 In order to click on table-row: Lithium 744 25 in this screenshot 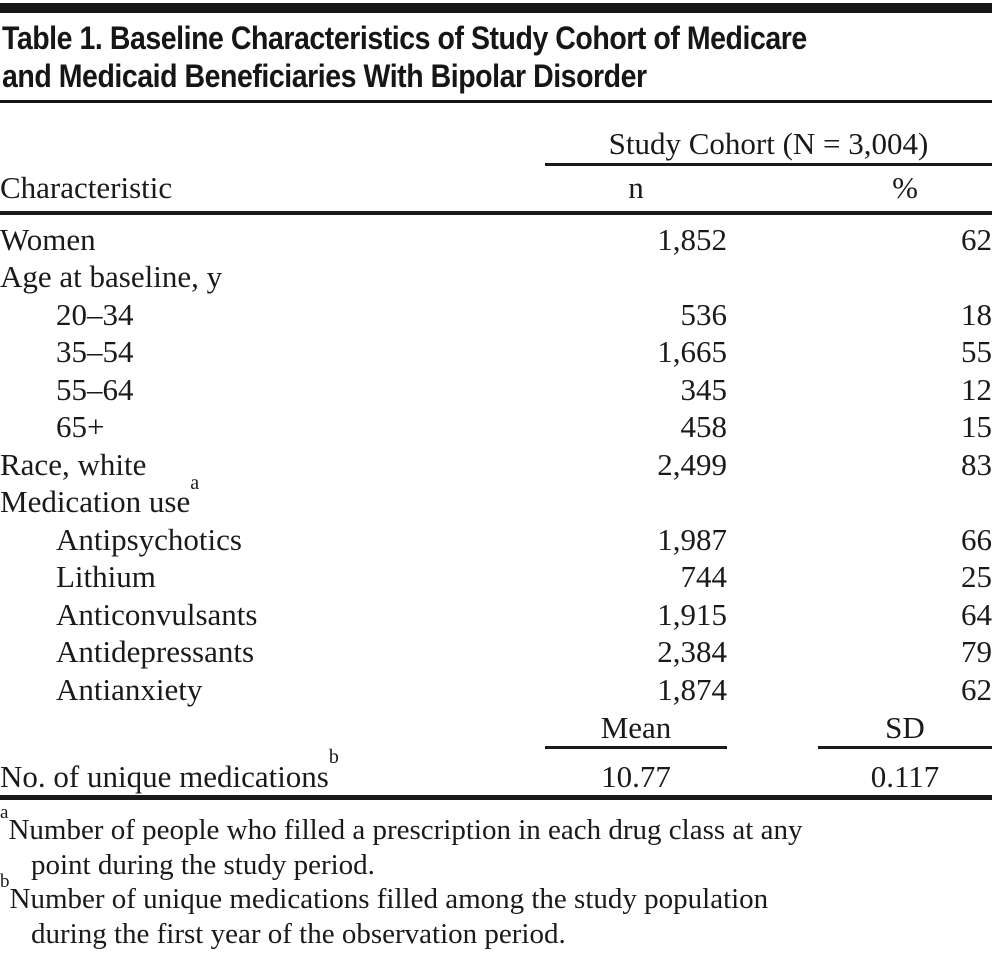, I will do `click(496, 577)`.